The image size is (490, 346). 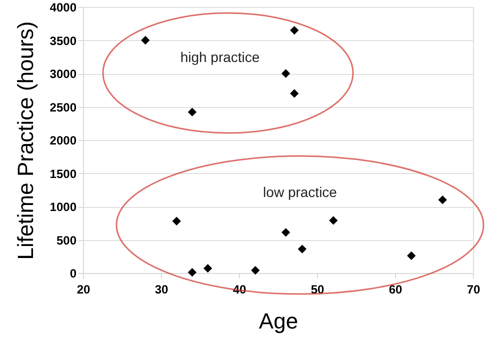 What do you see at coordinates (66, 240) in the screenshot?
I see `y-tick-label: 500` at bounding box center [66, 240].